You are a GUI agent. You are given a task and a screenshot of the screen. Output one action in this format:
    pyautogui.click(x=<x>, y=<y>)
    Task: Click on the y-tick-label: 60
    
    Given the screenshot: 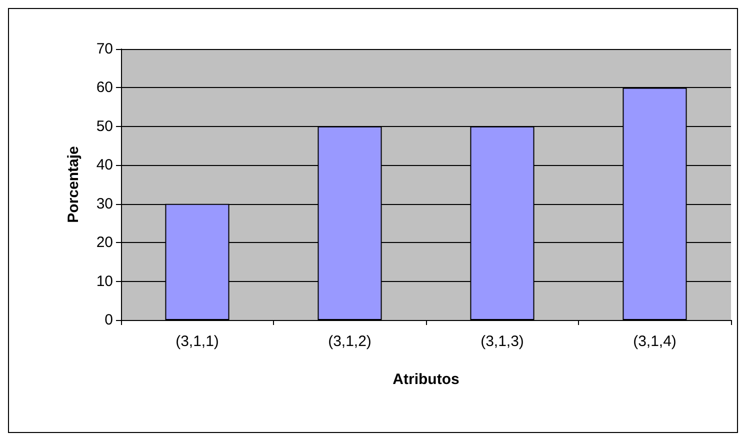 What is the action you would take?
    pyautogui.click(x=104, y=87)
    